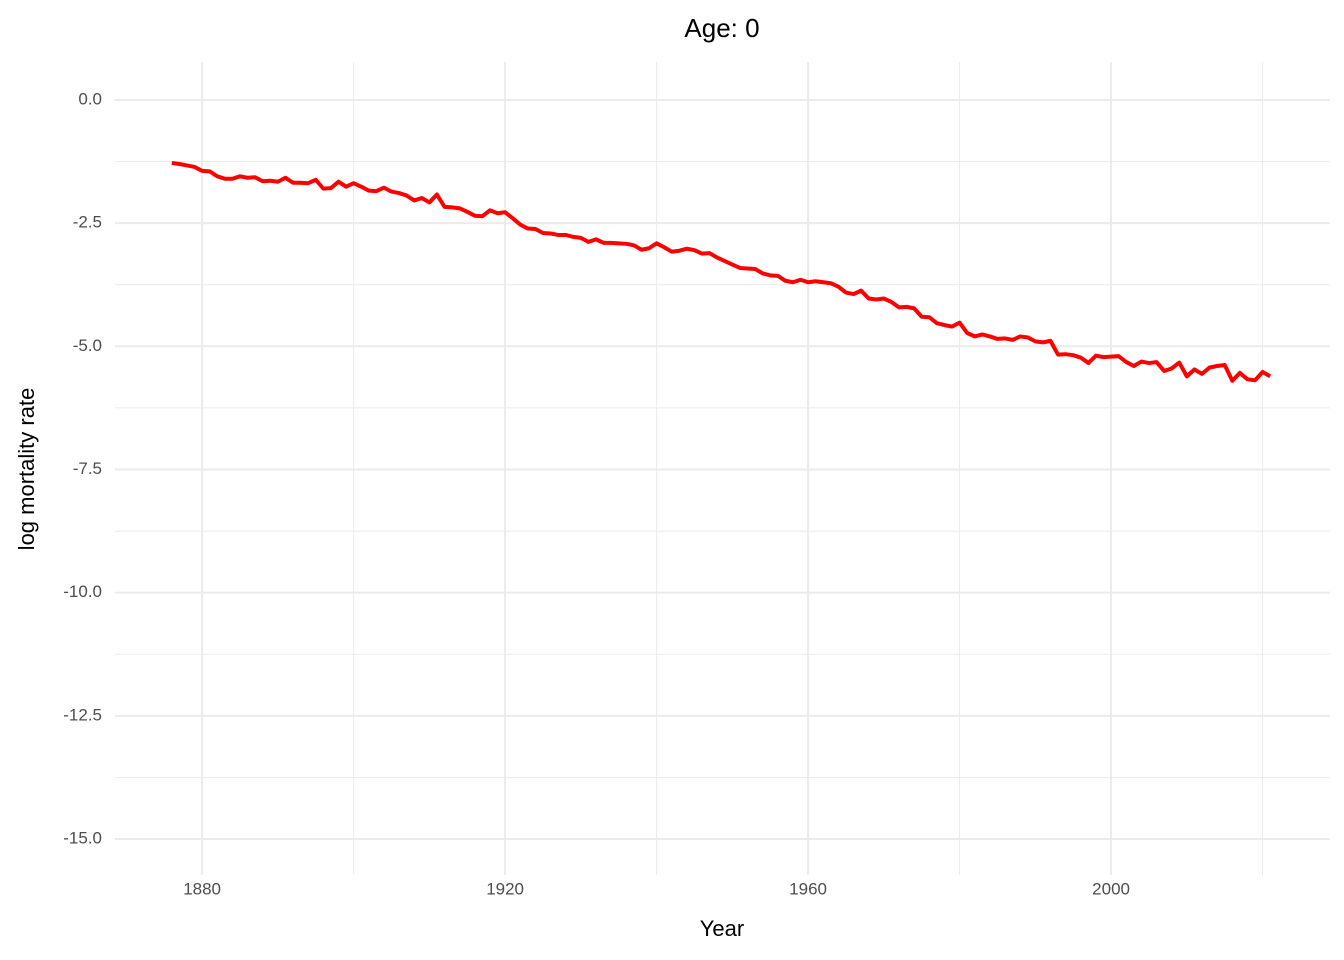 This screenshot has height=960, width=1344. What do you see at coordinates (82, 591) in the screenshot?
I see `y-tick-label: -10.0` at bounding box center [82, 591].